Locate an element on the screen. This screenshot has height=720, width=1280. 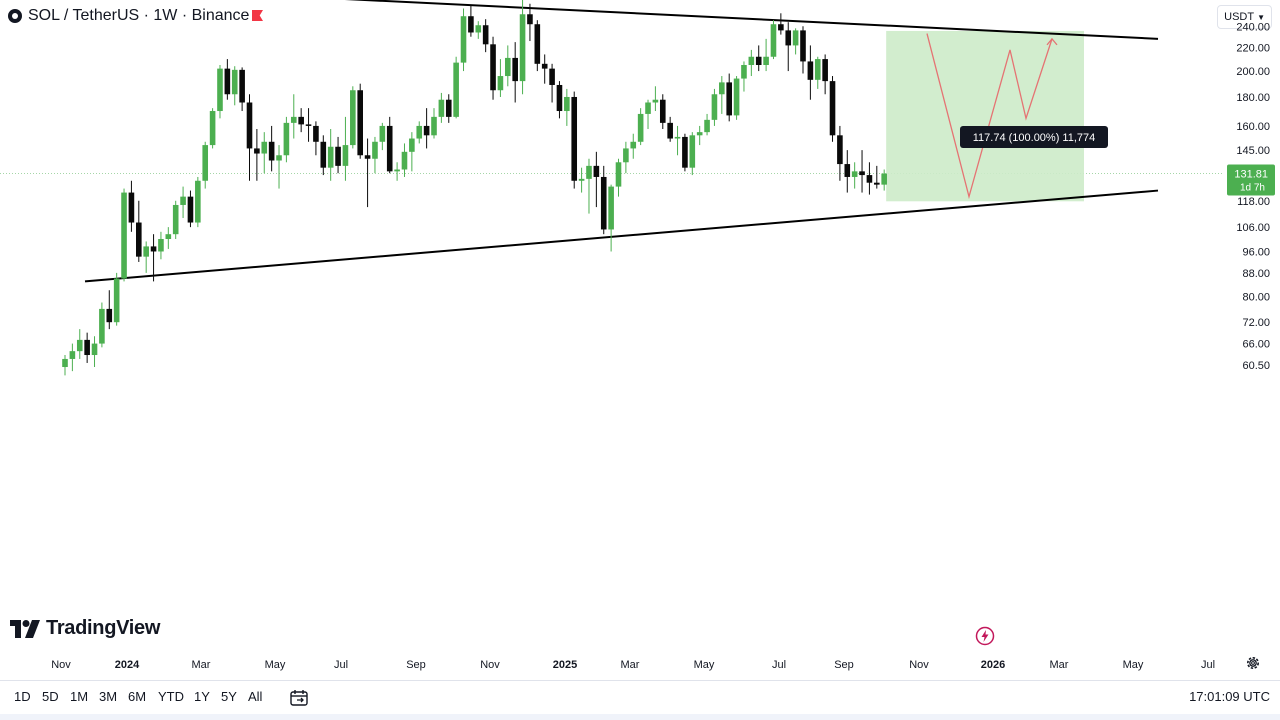
x-tick-label: Nov is located at coordinates (490, 665).